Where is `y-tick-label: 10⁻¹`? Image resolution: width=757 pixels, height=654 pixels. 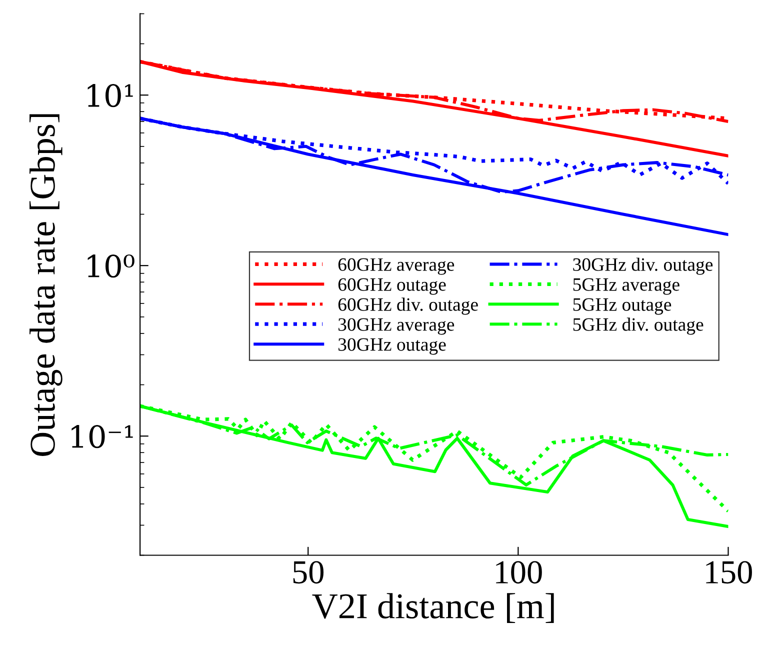 y-tick-label: 10⁻¹ is located at coordinates (102, 436).